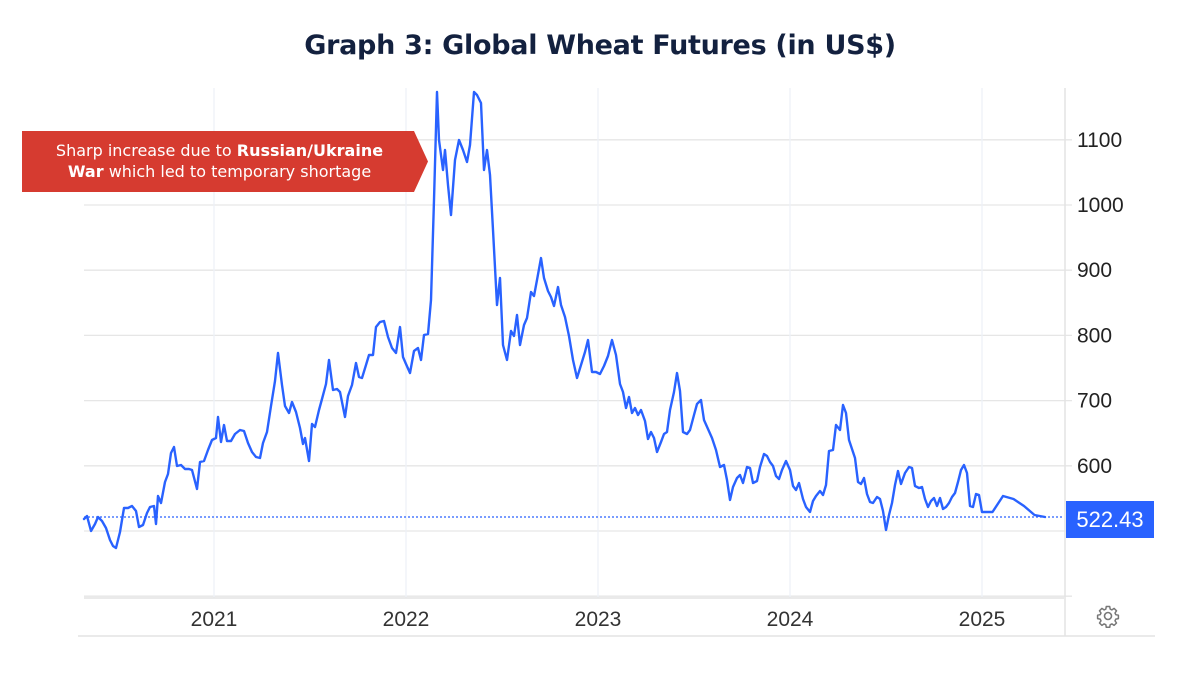 The width and height of the screenshot is (1200, 687). What do you see at coordinates (1099, 140) in the screenshot?
I see `y-tick-label: 1100` at bounding box center [1099, 140].